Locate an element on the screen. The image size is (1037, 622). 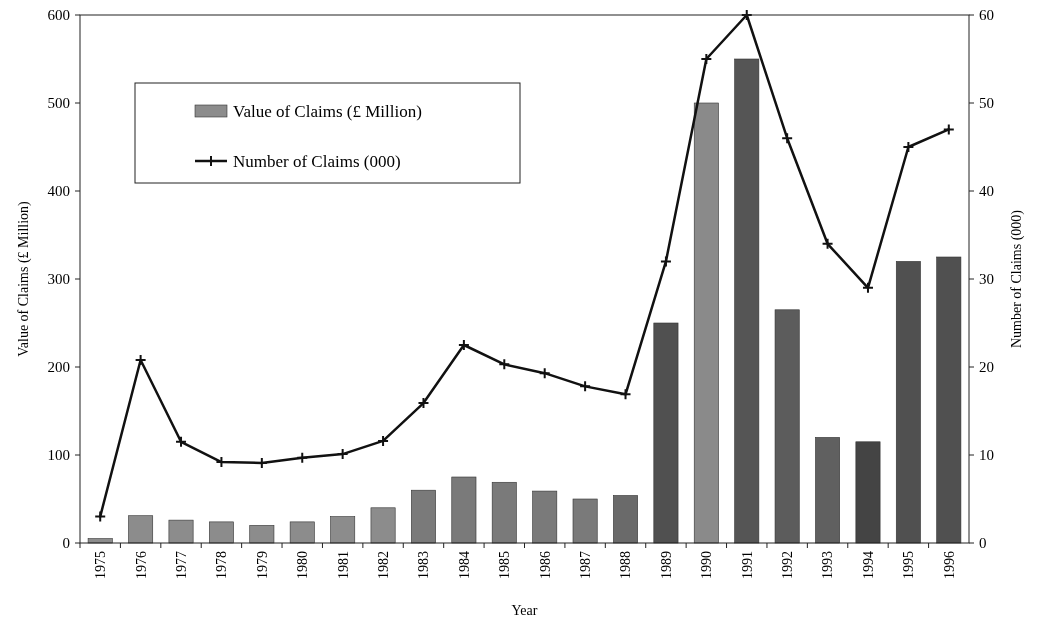
x-tick-label: 1992 is located at coordinates (788, 565).